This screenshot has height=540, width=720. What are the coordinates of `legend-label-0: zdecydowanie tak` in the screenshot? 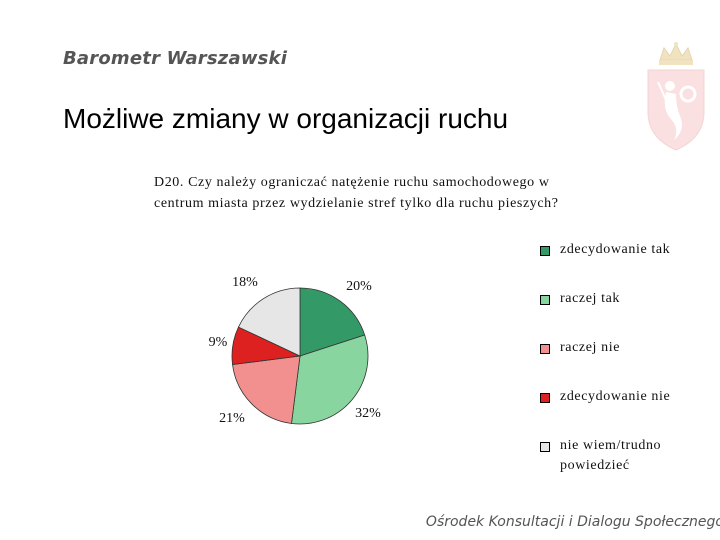 It's located at (615, 249).